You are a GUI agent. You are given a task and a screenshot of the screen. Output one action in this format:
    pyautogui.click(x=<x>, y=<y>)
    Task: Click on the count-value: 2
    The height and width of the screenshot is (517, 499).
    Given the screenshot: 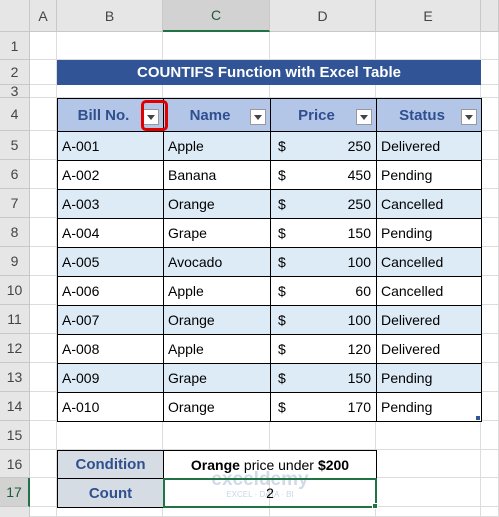 What is the action you would take?
    pyautogui.click(x=270, y=493)
    